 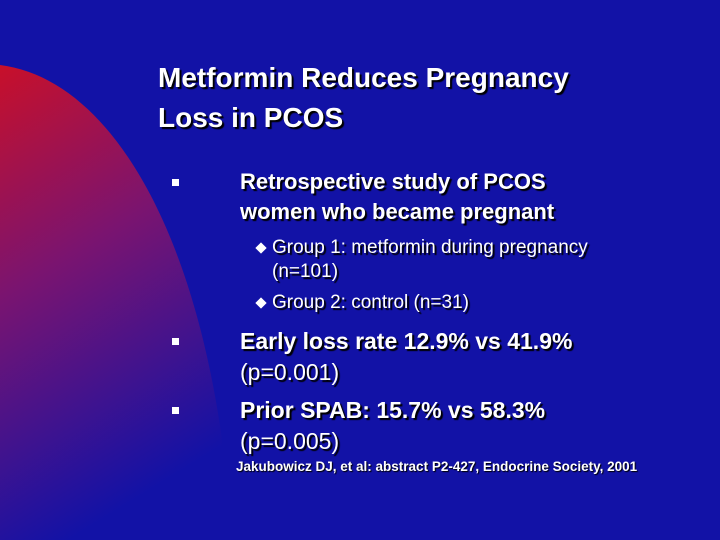 I want to click on bullet-text: Early loss rate 12.9% vs 41.9%, so click(x=406, y=341).